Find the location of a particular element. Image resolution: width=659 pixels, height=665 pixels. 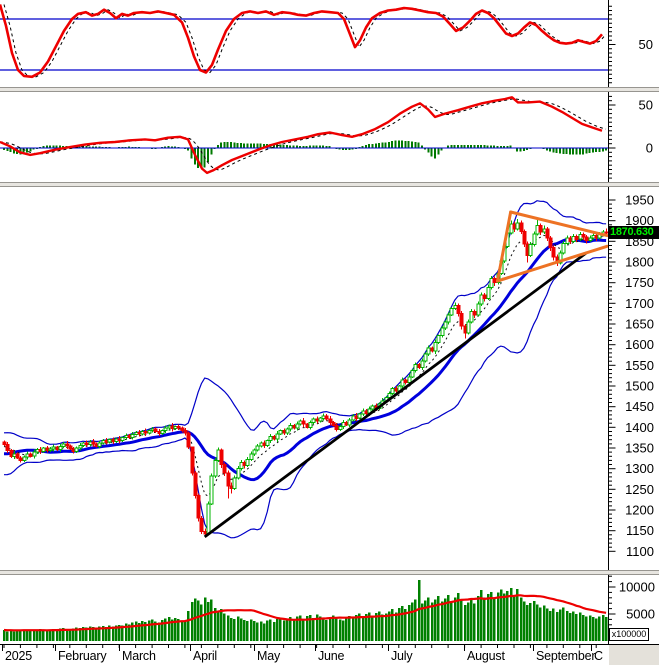

x-axis-month-label: April is located at coordinates (205, 656).